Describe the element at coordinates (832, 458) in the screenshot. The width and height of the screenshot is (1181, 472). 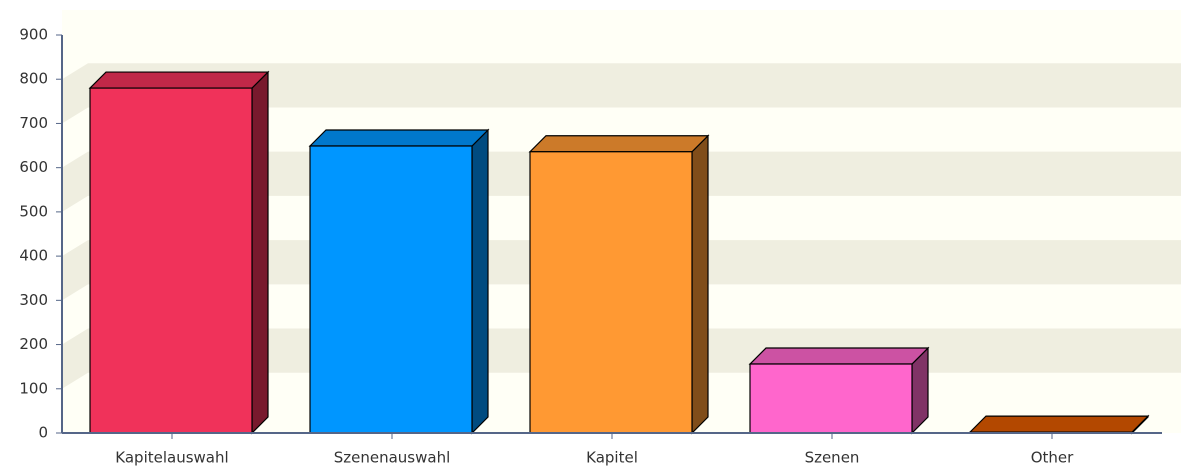
I see `x-tick-label: Szenen` at that location.